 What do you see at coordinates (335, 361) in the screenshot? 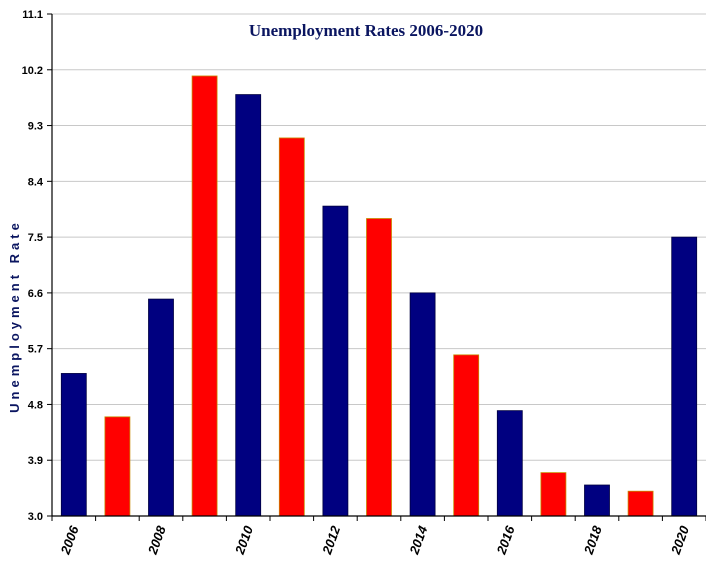
I see `bar-2012` at bounding box center [335, 361].